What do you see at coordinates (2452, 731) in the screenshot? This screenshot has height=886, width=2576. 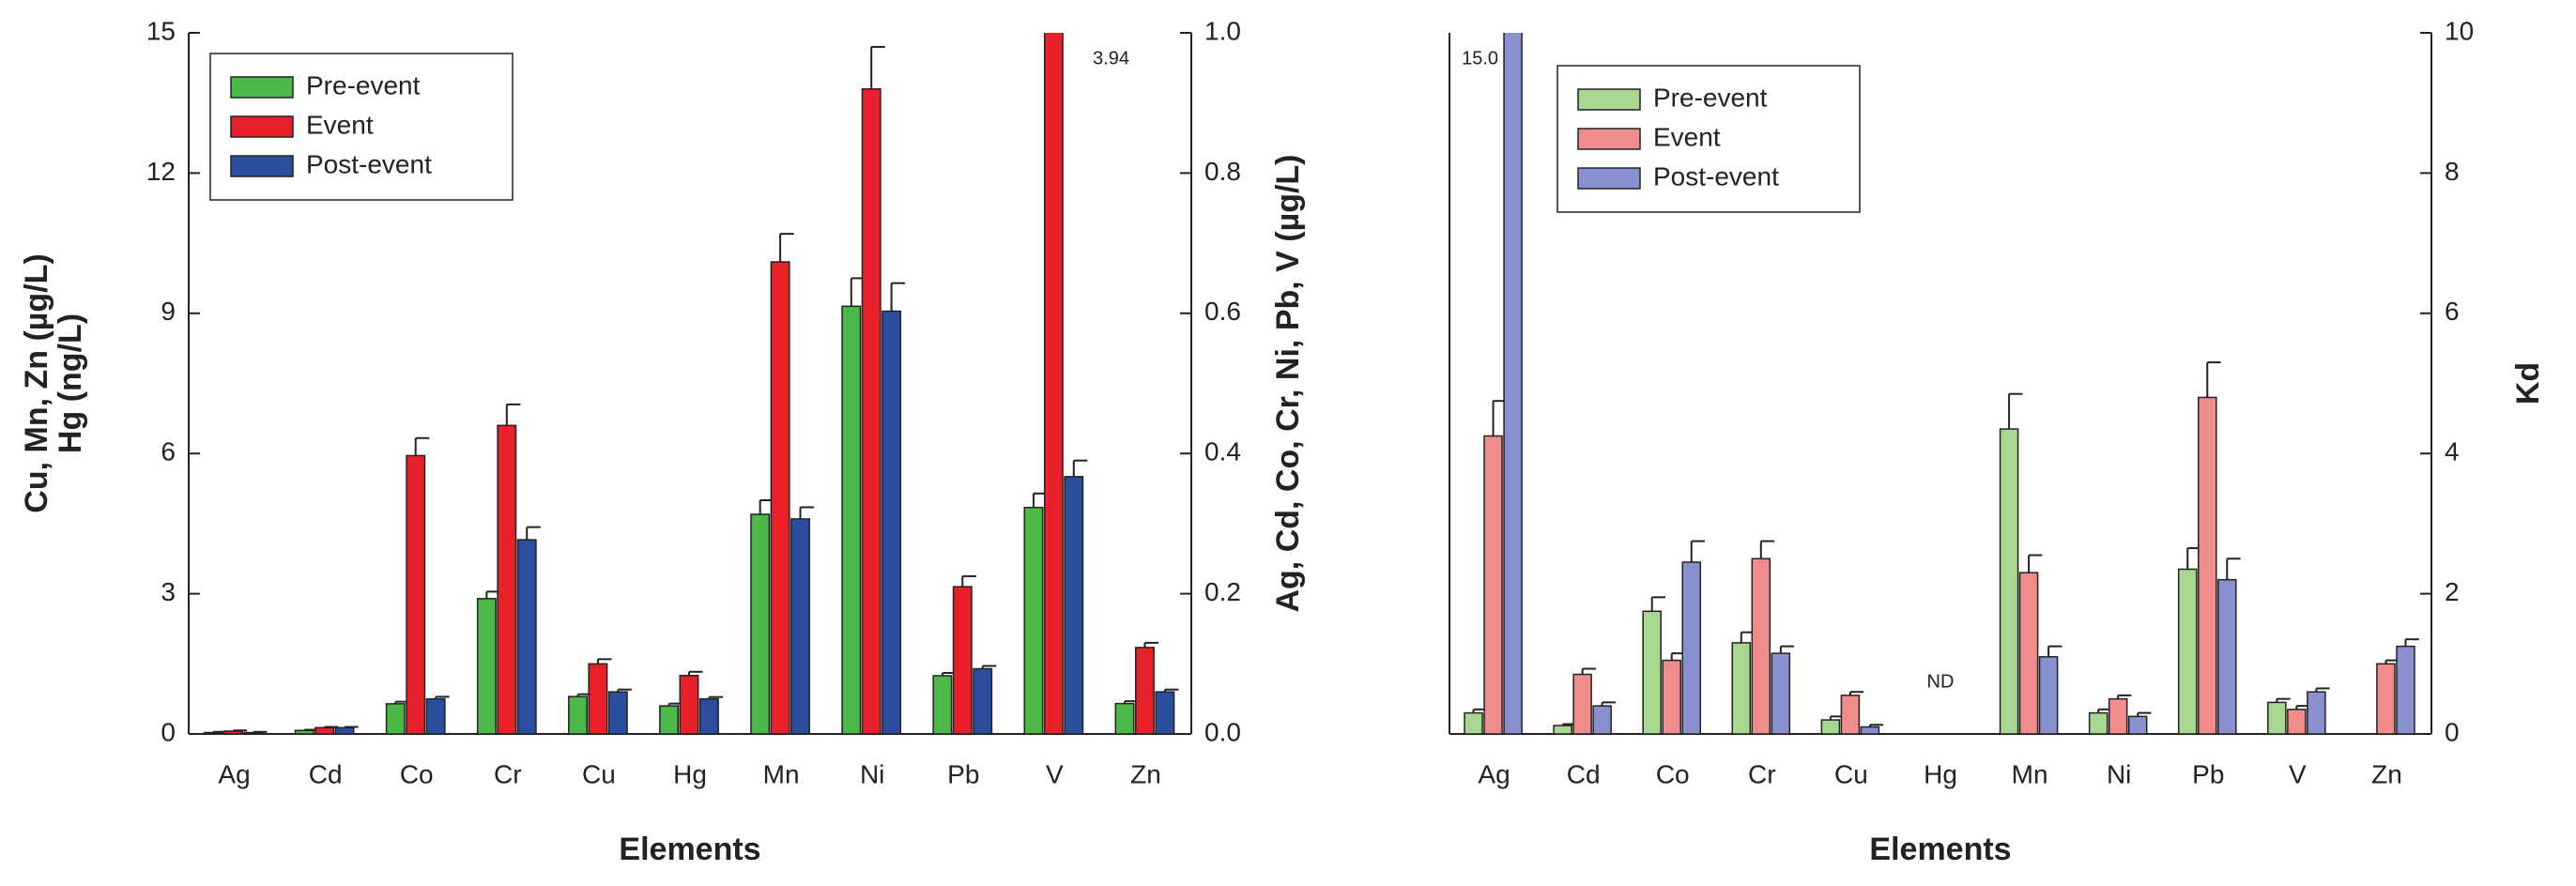 I see `y-tick-label: 0` at bounding box center [2452, 731].